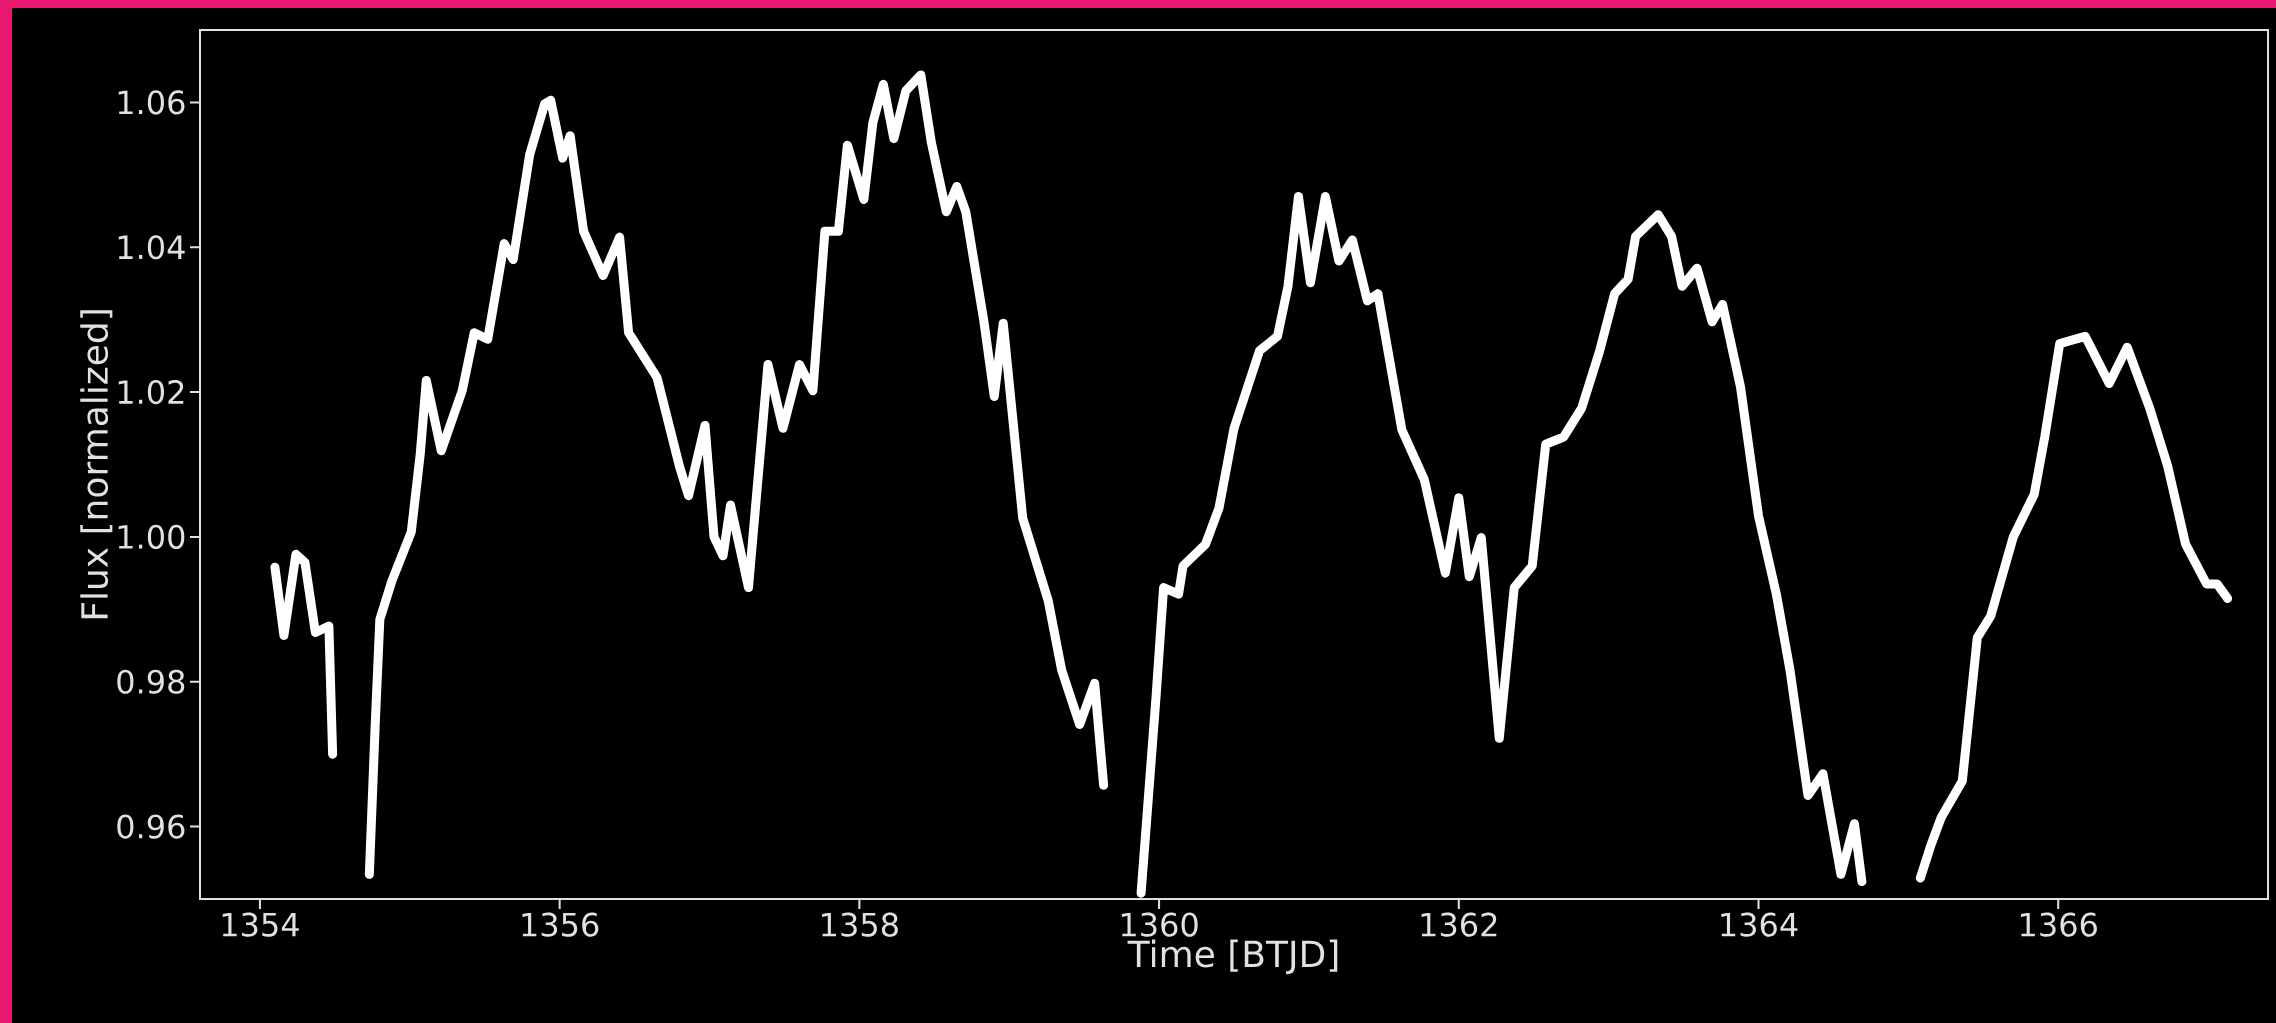 This screenshot has height=1023, width=2276. I want to click on x-tick-label: 1354, so click(260, 924).